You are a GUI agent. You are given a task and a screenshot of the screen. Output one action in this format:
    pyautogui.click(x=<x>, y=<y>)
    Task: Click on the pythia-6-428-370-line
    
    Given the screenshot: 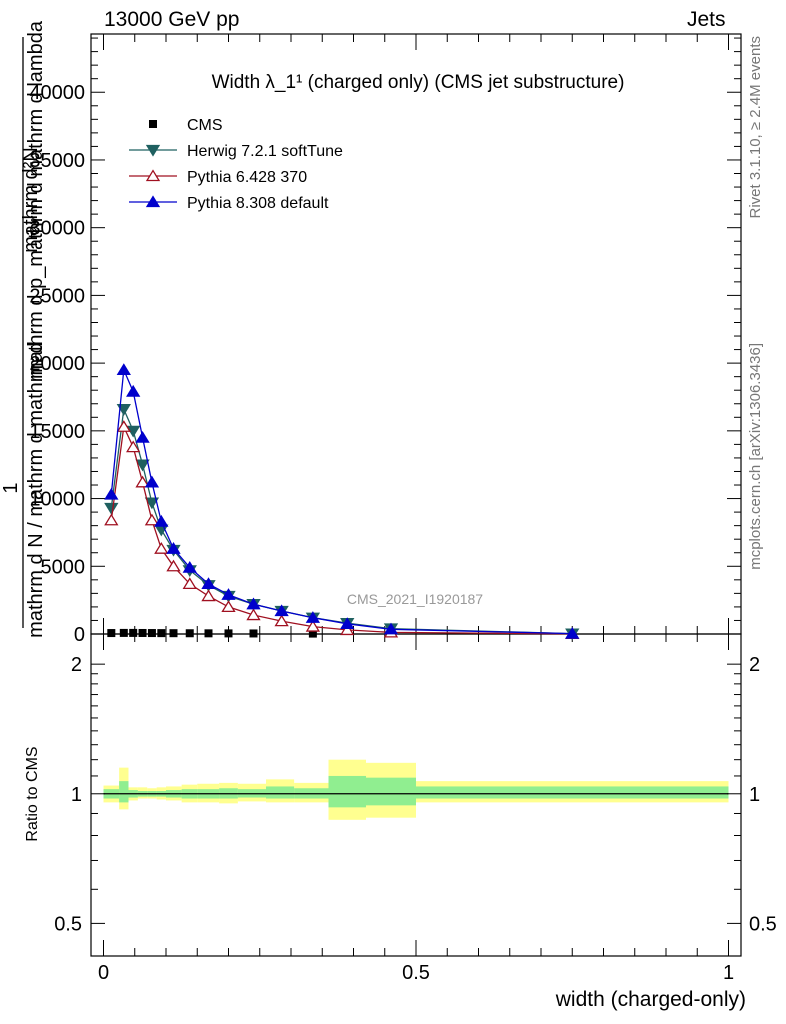 What is the action you would take?
    pyautogui.click(x=341, y=529)
    